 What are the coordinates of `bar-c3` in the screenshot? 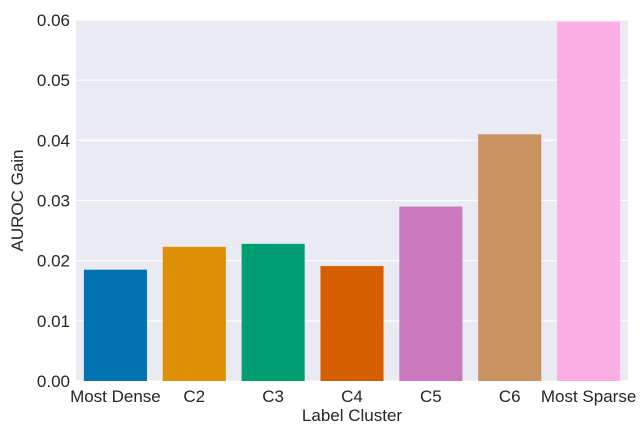 It's located at (273, 312).